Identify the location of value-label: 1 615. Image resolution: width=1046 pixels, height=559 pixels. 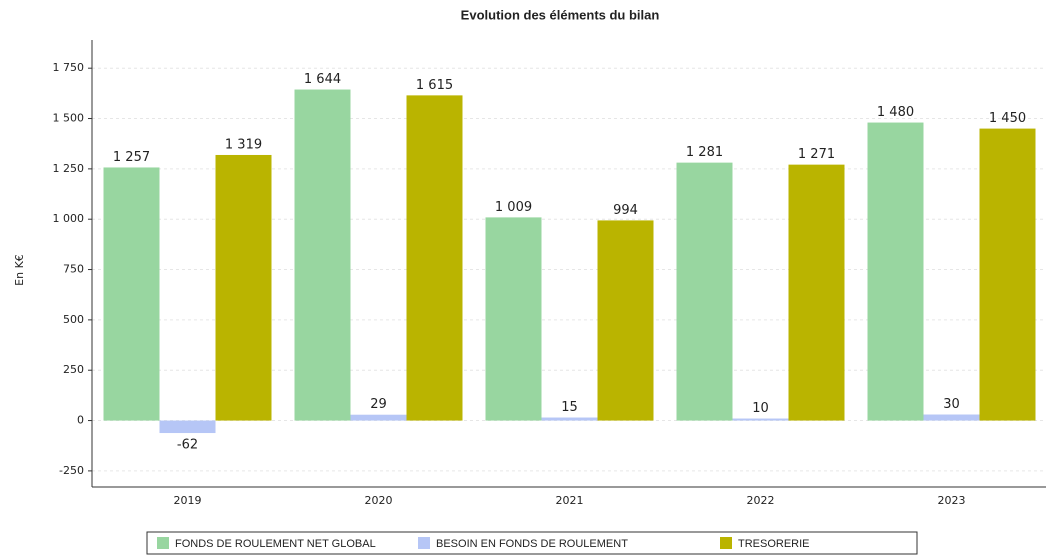
(434, 85).